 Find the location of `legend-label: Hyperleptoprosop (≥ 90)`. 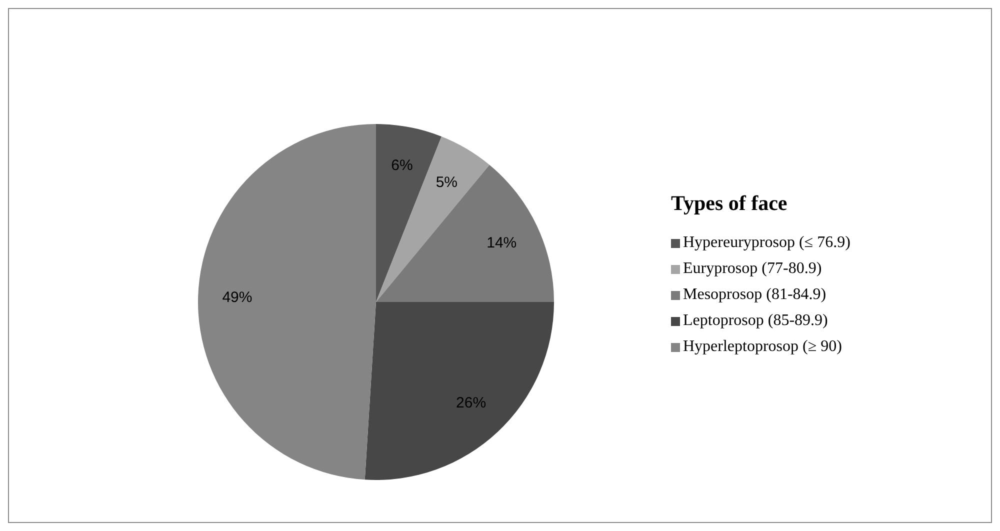

legend-label: Hyperleptoprosop (≥ 90) is located at coordinates (762, 347).